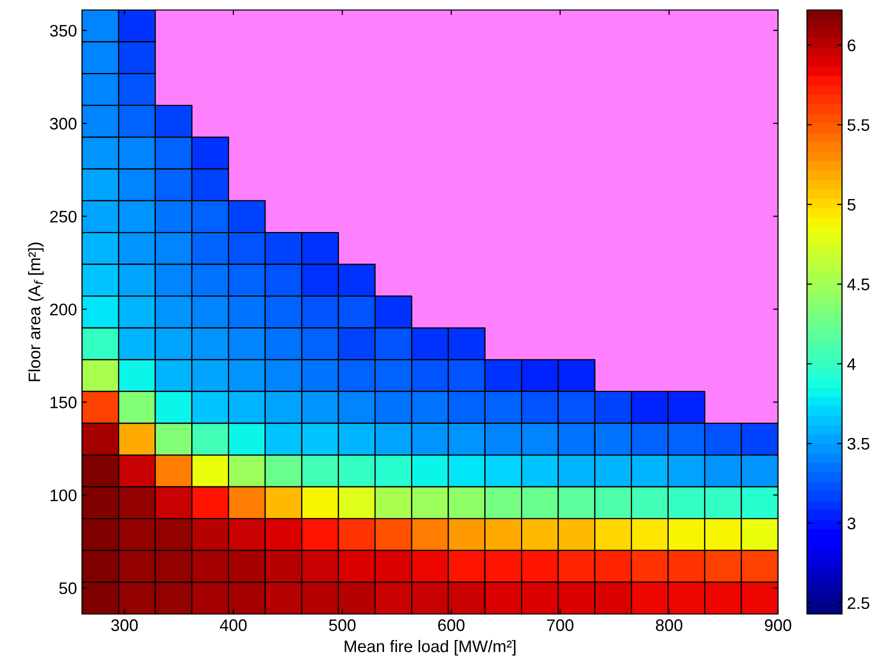 The height and width of the screenshot is (667, 873). What do you see at coordinates (124, 625) in the screenshot?
I see `x-tick-label: 300` at bounding box center [124, 625].